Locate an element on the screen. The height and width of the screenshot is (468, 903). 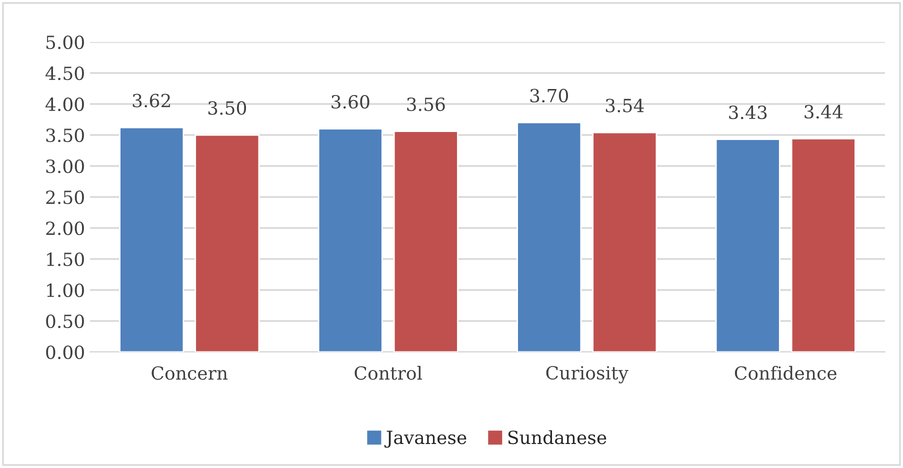
y-tick-label: 1.50 is located at coordinates (65, 259).